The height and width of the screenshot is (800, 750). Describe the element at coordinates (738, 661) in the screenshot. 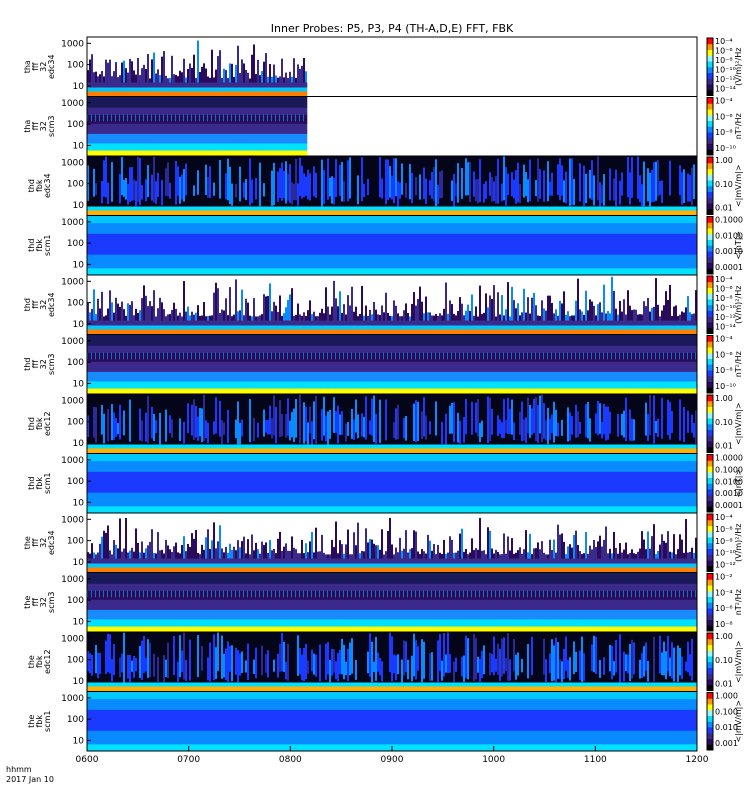

I see `colorbar-unit-label: <|mV/m|>` at that location.